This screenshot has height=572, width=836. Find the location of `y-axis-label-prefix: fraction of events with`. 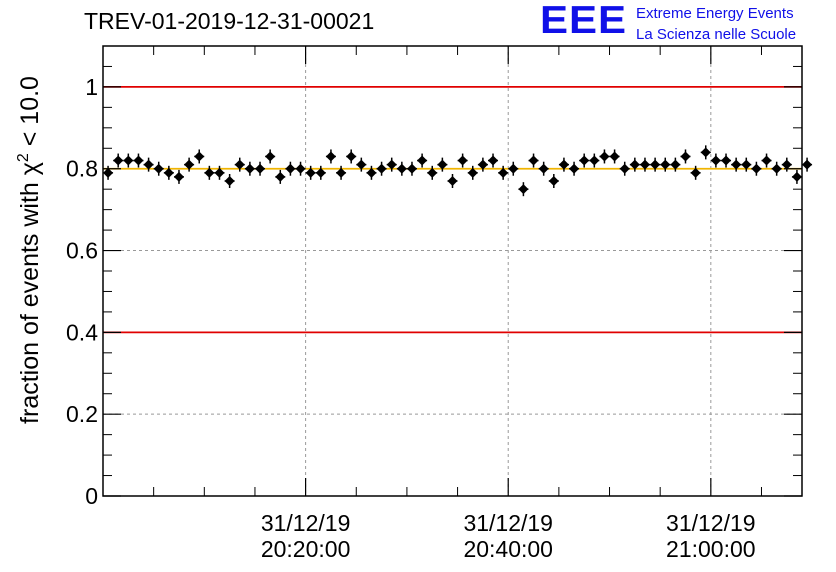

y-axis-label-prefix: fraction of events with is located at coordinates (30, 299).